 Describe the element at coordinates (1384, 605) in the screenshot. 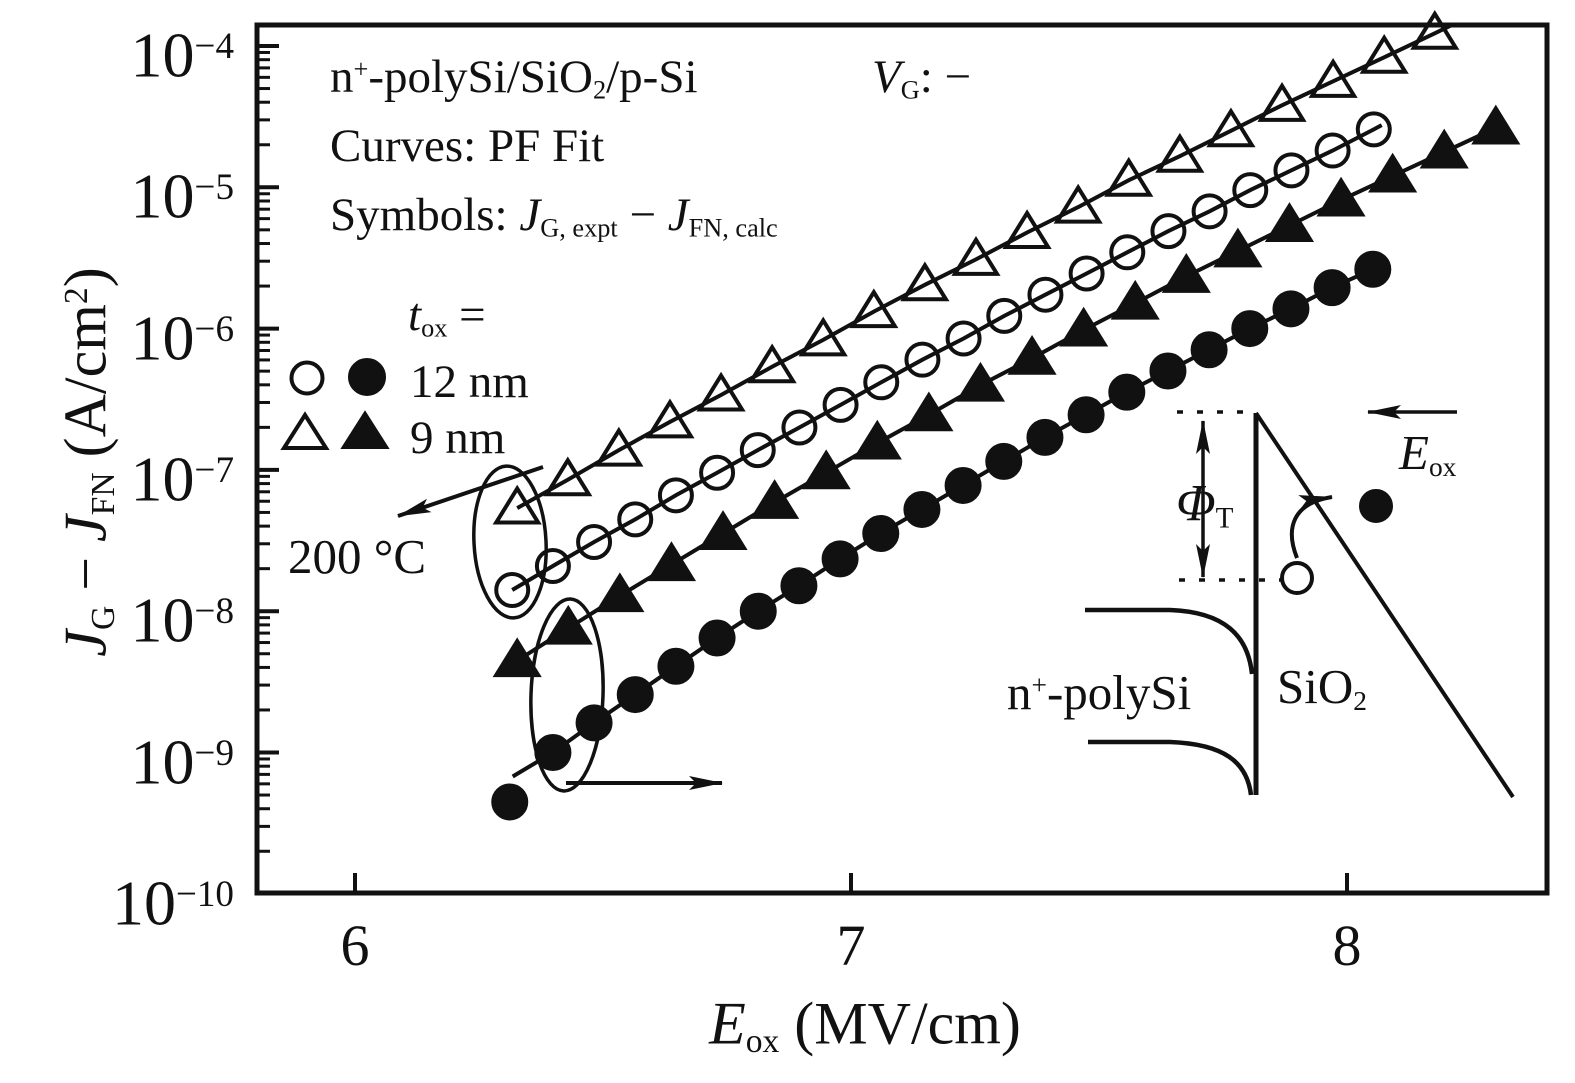

I see `inset-oxide-band-line` at that location.